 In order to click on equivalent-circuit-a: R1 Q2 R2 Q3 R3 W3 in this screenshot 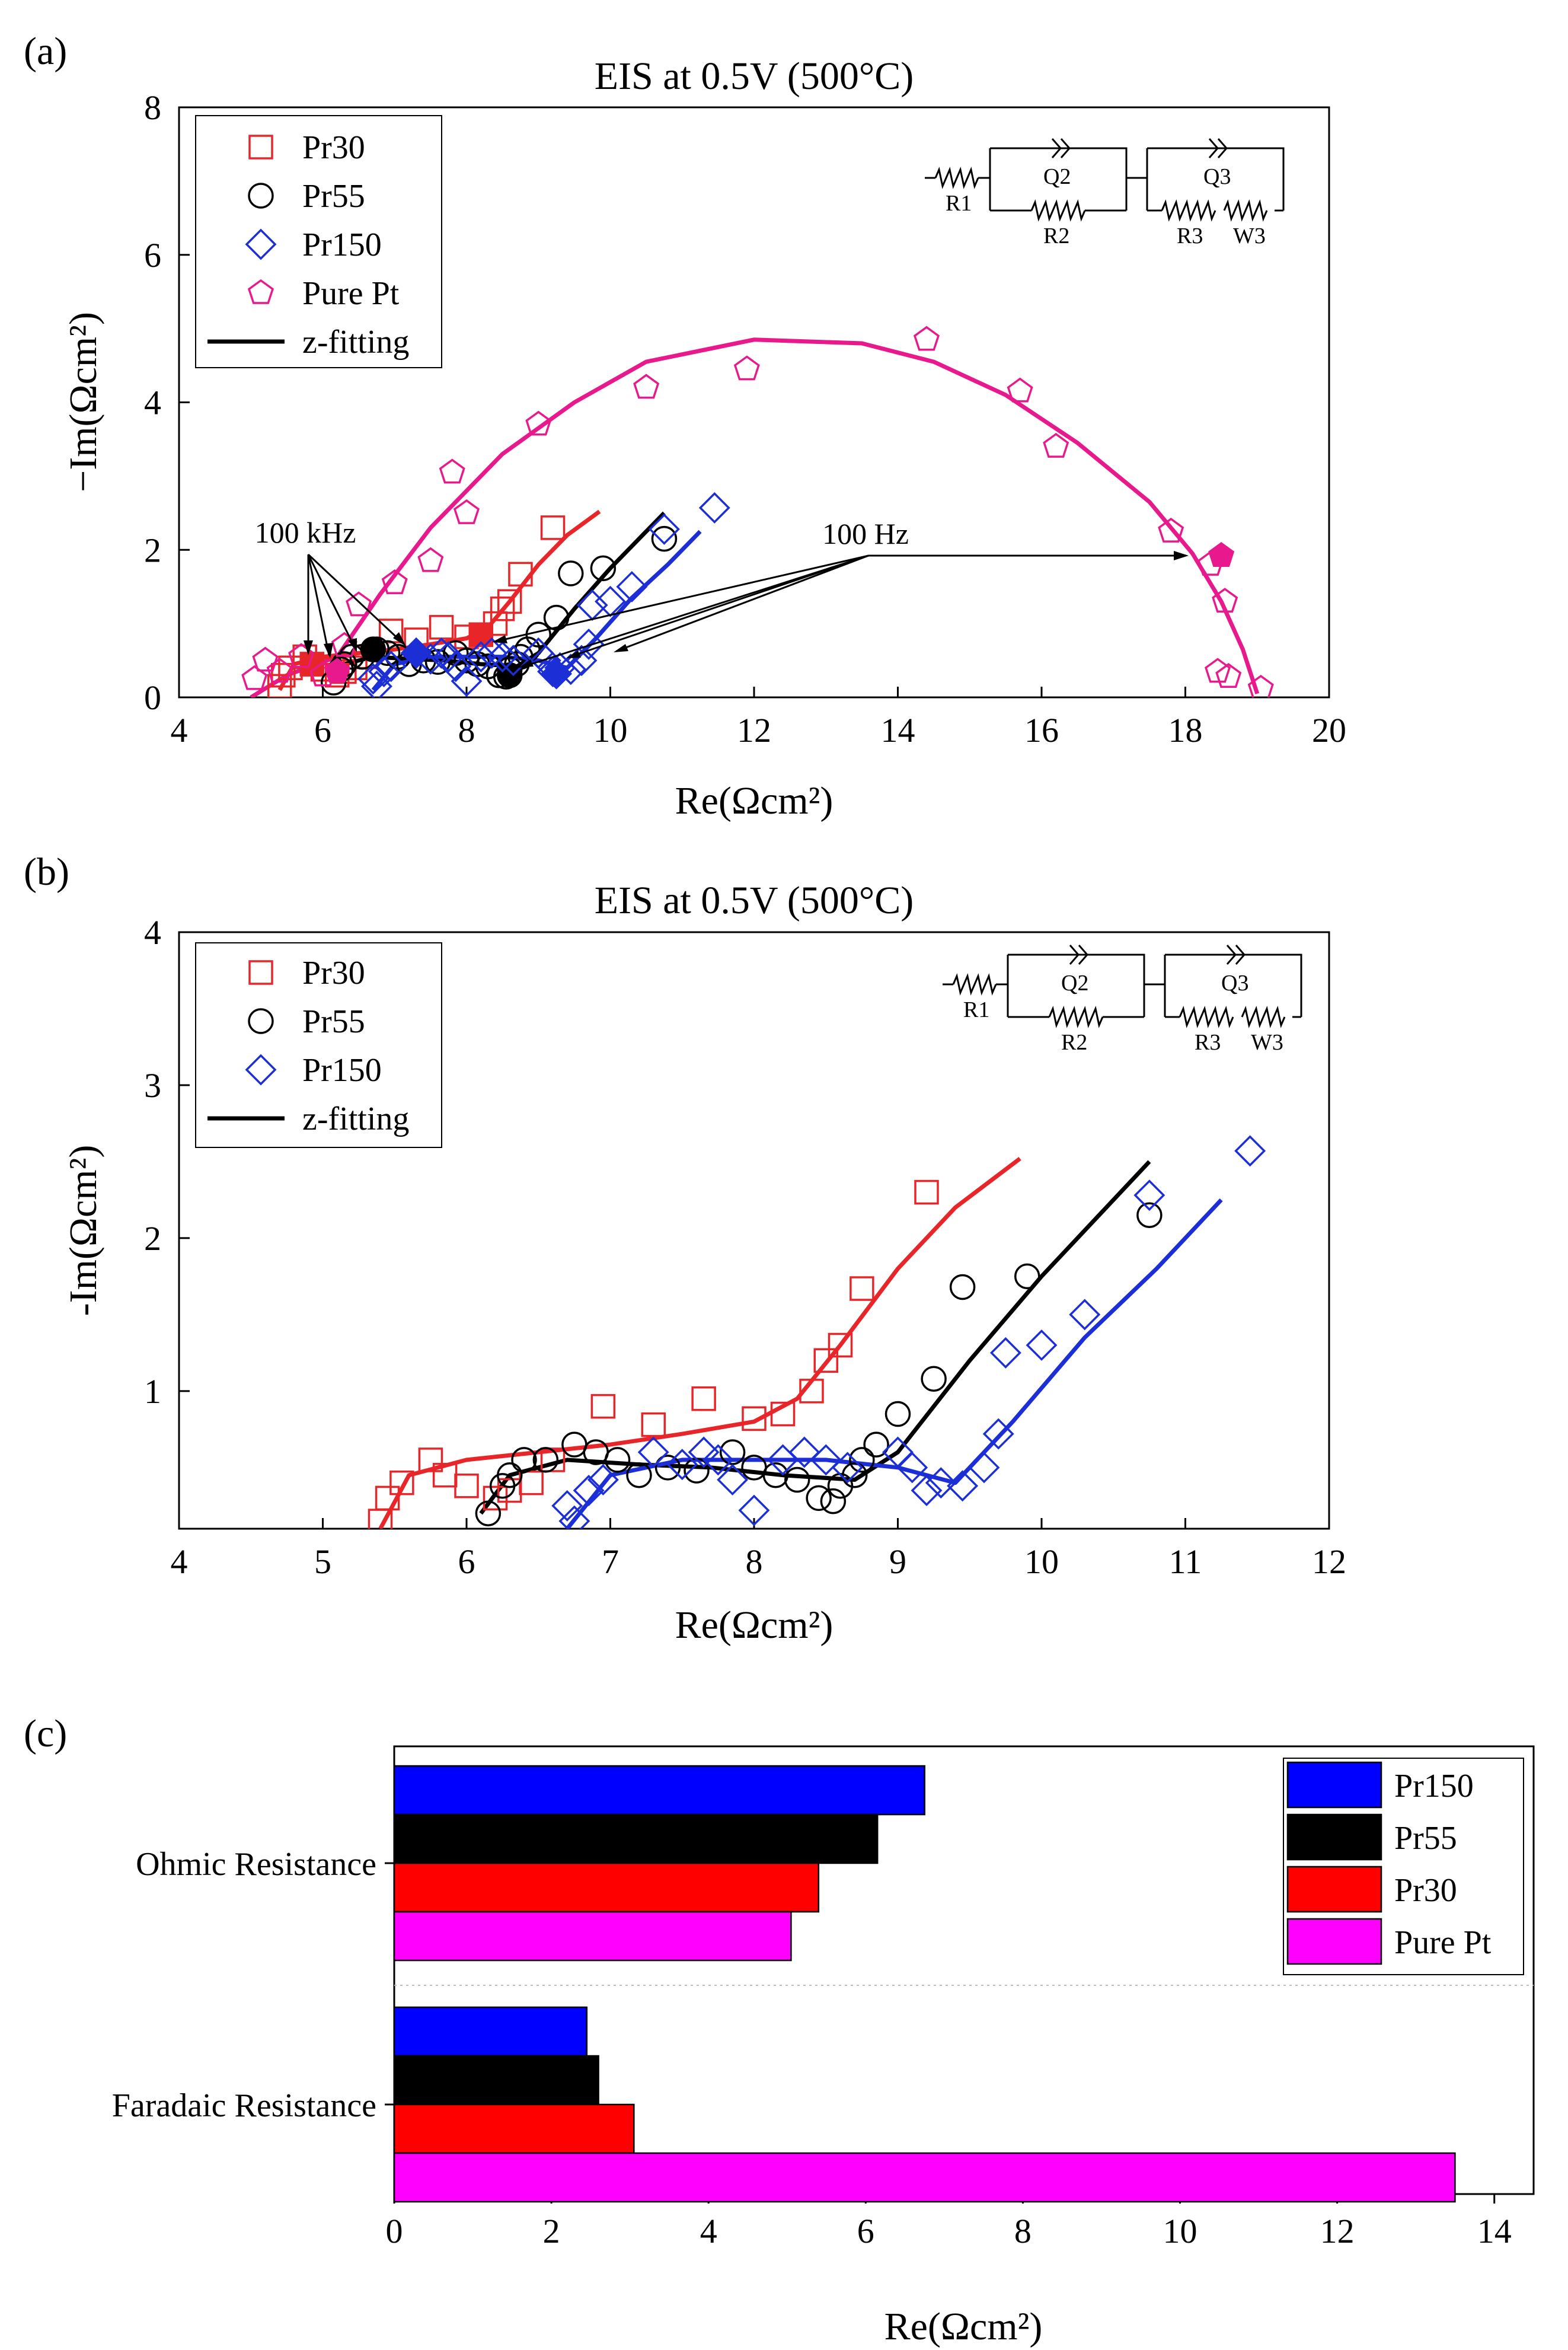, I will do `click(1105, 193)`.